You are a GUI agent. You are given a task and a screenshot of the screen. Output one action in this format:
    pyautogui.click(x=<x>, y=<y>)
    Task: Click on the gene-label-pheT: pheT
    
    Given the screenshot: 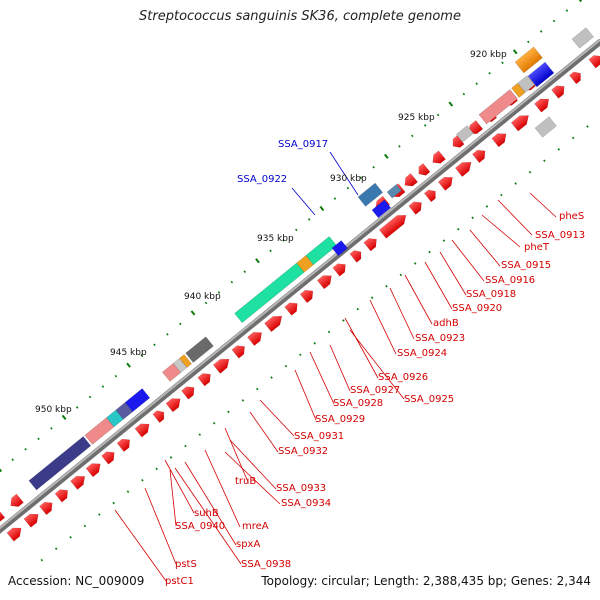 What is the action you would take?
    pyautogui.click(x=537, y=247)
    